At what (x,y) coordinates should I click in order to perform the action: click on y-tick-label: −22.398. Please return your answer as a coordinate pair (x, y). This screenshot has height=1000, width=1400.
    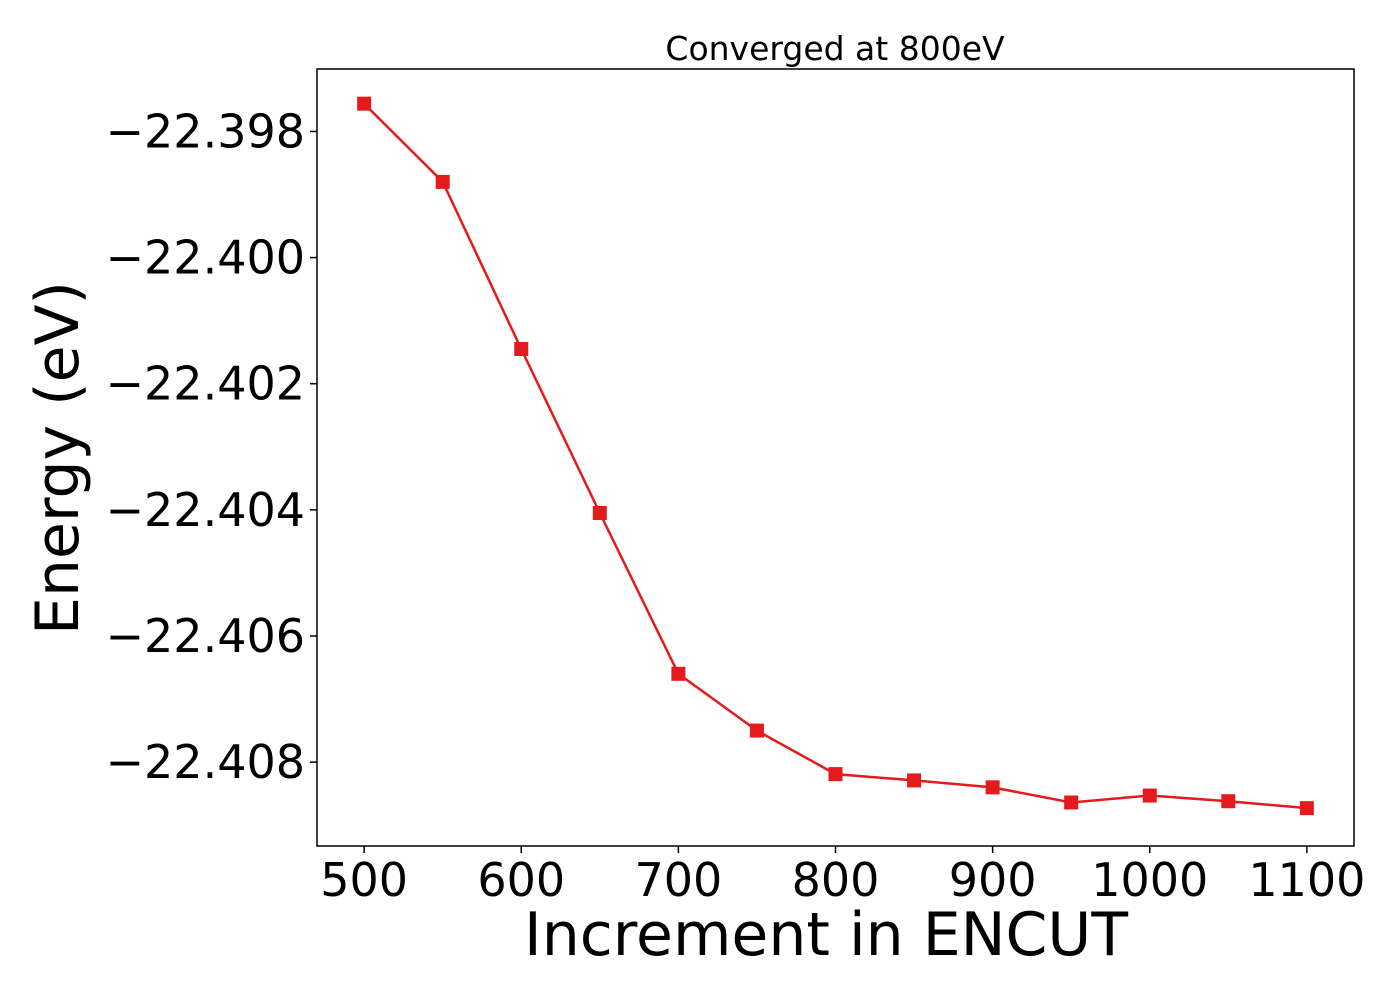
    Looking at the image, I should click on (206, 131).